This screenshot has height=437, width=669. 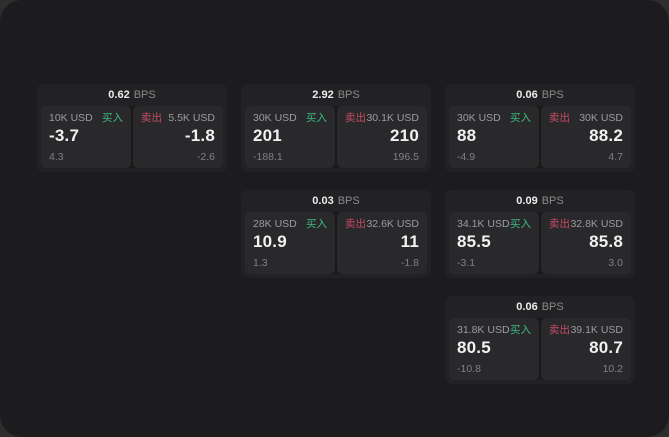 I want to click on sell-delta-value: -1.8, so click(x=409, y=263).